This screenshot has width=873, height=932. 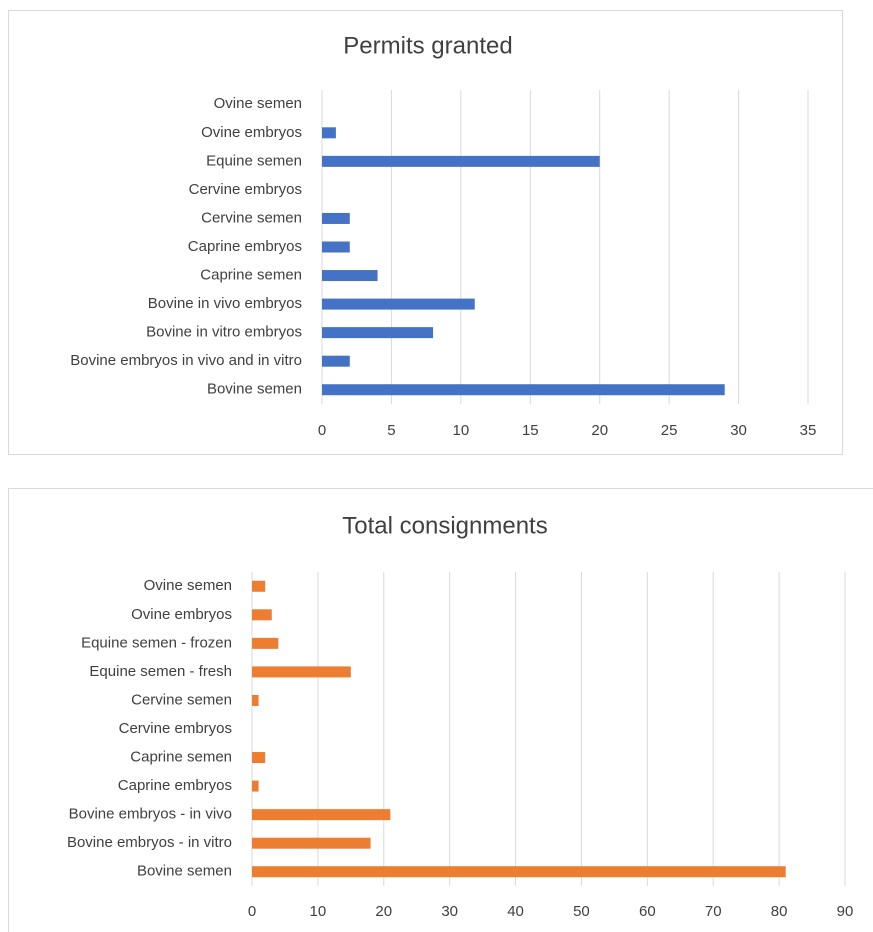 What do you see at coordinates (225, 303) in the screenshot?
I see `y-tick-label: Bovine in vivo embryos` at bounding box center [225, 303].